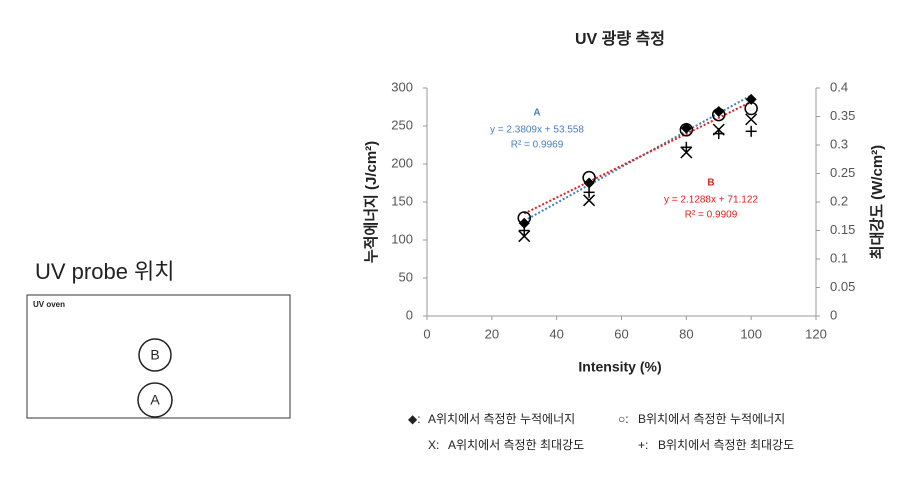  I want to click on legend-label: A위치에서 측정한 누적에너지, so click(501, 419).